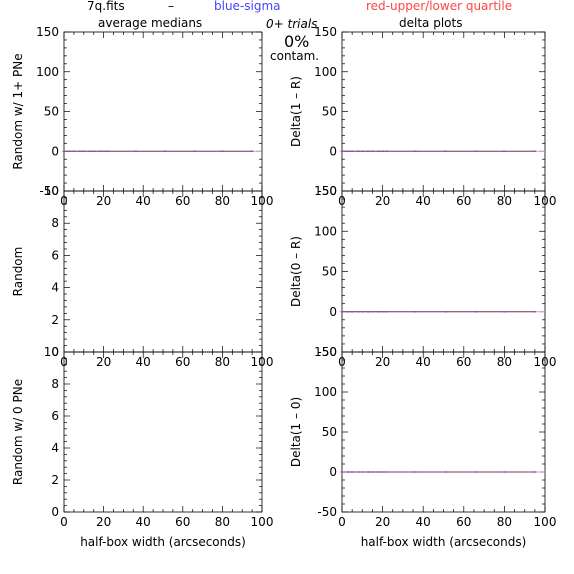 The height and width of the screenshot is (574, 574). What do you see at coordinates (18, 111) in the screenshot?
I see `y-axis-label: Random w/ 1+ PNe` at bounding box center [18, 111].